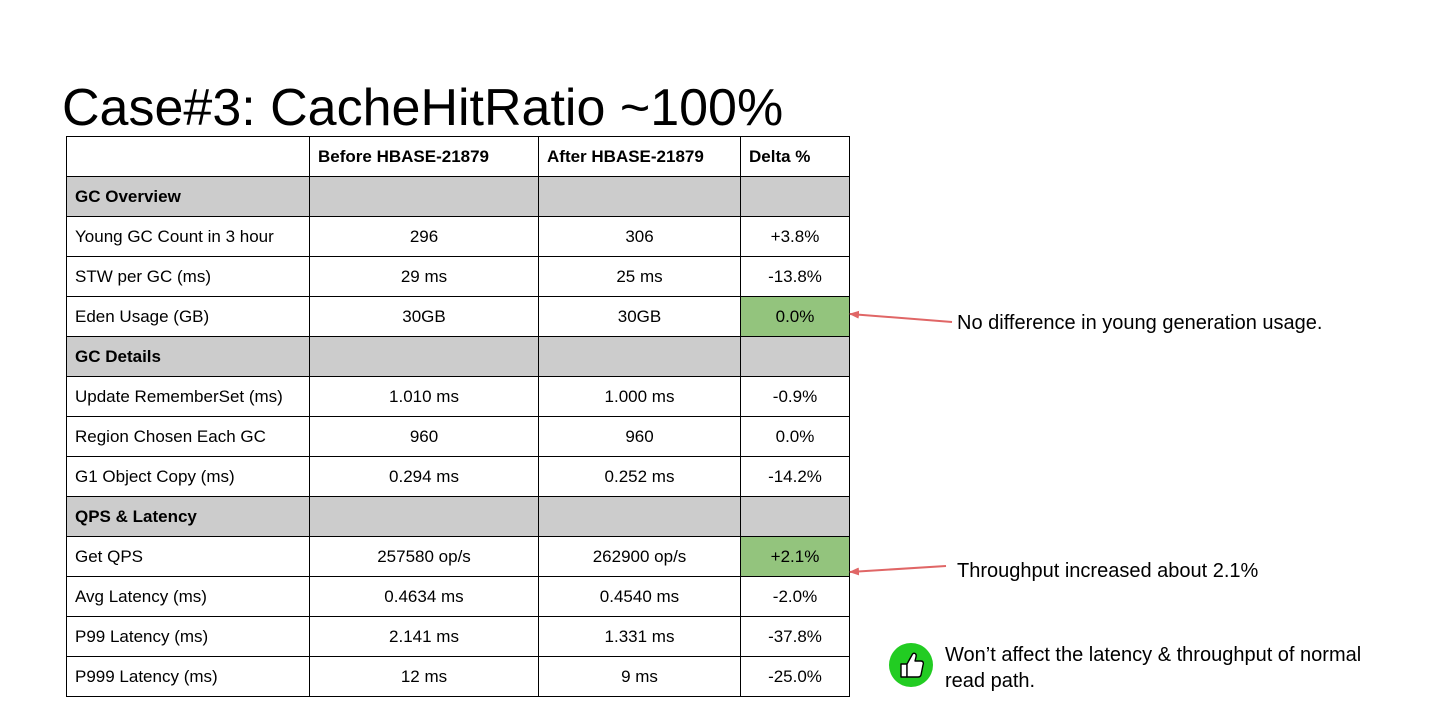 This screenshot has height=721, width=1441. I want to click on before-value: 960, so click(424, 436).